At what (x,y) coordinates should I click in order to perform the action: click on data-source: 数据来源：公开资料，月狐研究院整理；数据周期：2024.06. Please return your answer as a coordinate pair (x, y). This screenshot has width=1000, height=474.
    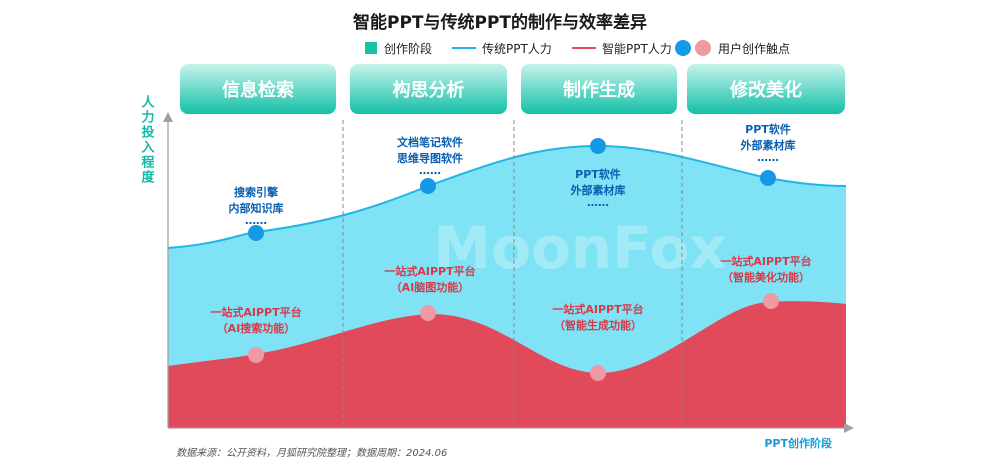
    Looking at the image, I should click on (311, 453).